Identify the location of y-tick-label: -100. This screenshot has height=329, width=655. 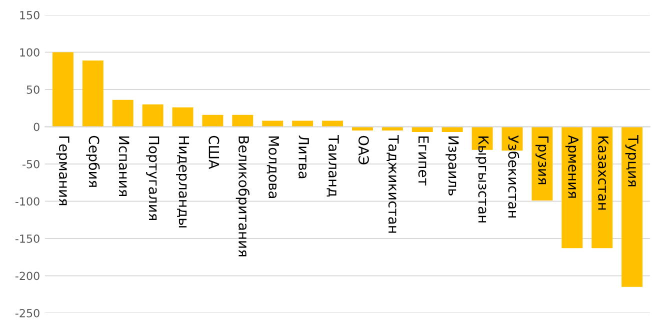
(27, 201).